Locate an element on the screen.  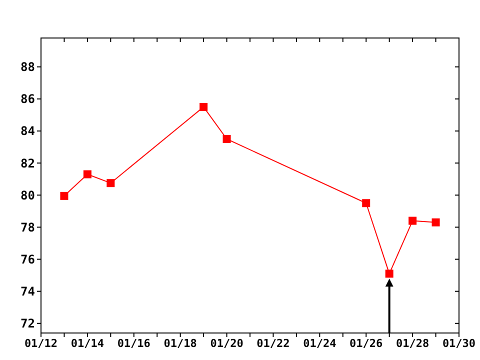
x-tick-label: 01/18 is located at coordinates (180, 343).